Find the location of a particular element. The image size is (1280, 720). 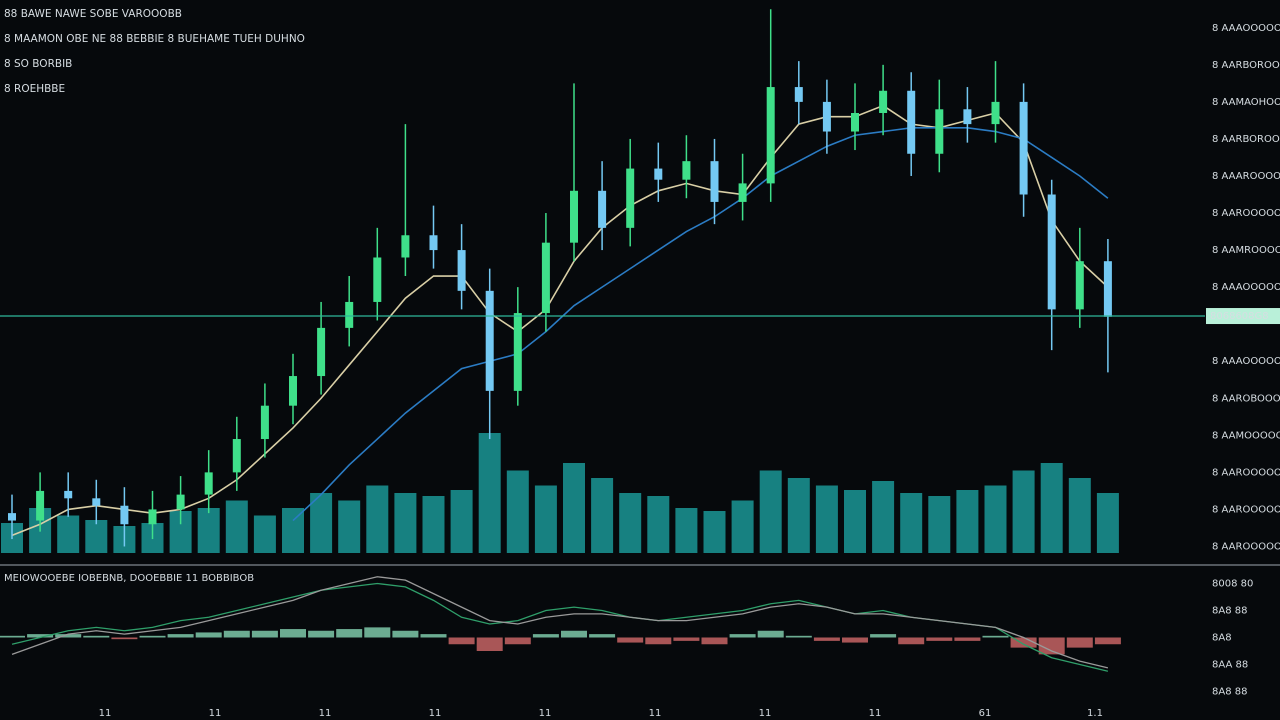

legend-line: 88 BAWE NAWE SOBE VAROOOBB is located at coordinates (93, 14).